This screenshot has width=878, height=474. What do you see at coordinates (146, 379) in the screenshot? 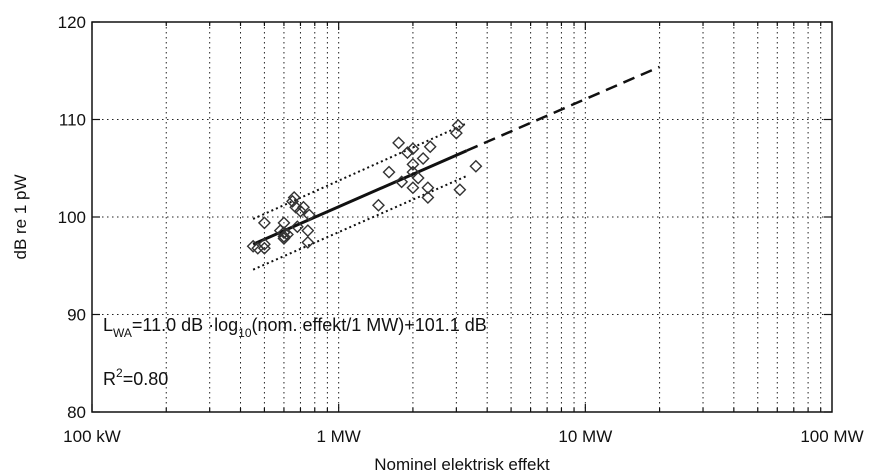
I see `annotation-part: =0.80` at bounding box center [146, 379].